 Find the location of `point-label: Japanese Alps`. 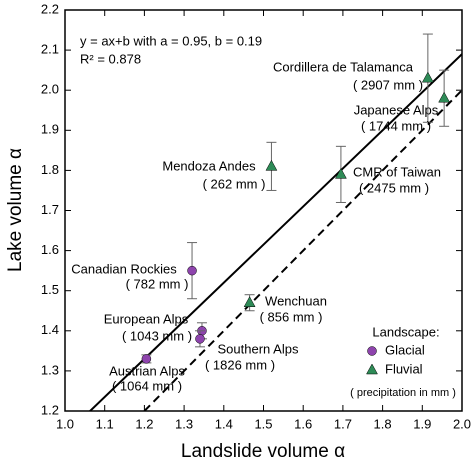

point-label: Japanese Alps is located at coordinates (396, 109).